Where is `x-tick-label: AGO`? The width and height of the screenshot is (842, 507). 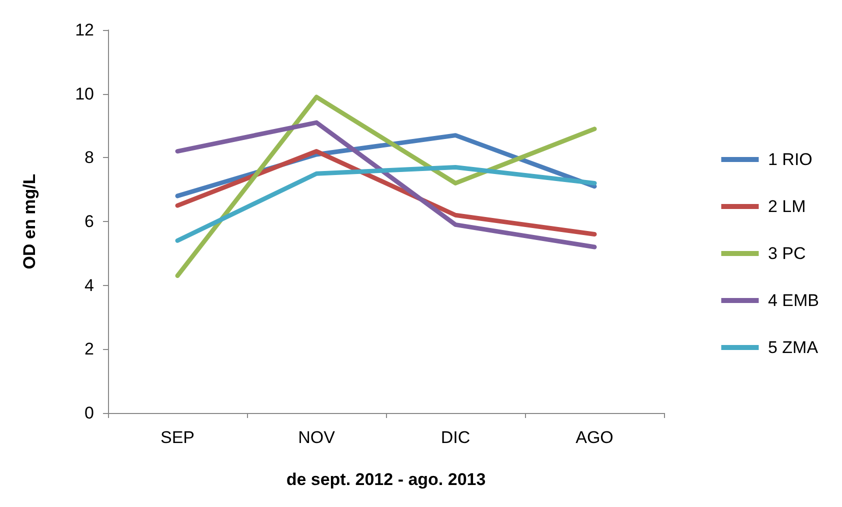 x-tick-label: AGO is located at coordinates (595, 437).